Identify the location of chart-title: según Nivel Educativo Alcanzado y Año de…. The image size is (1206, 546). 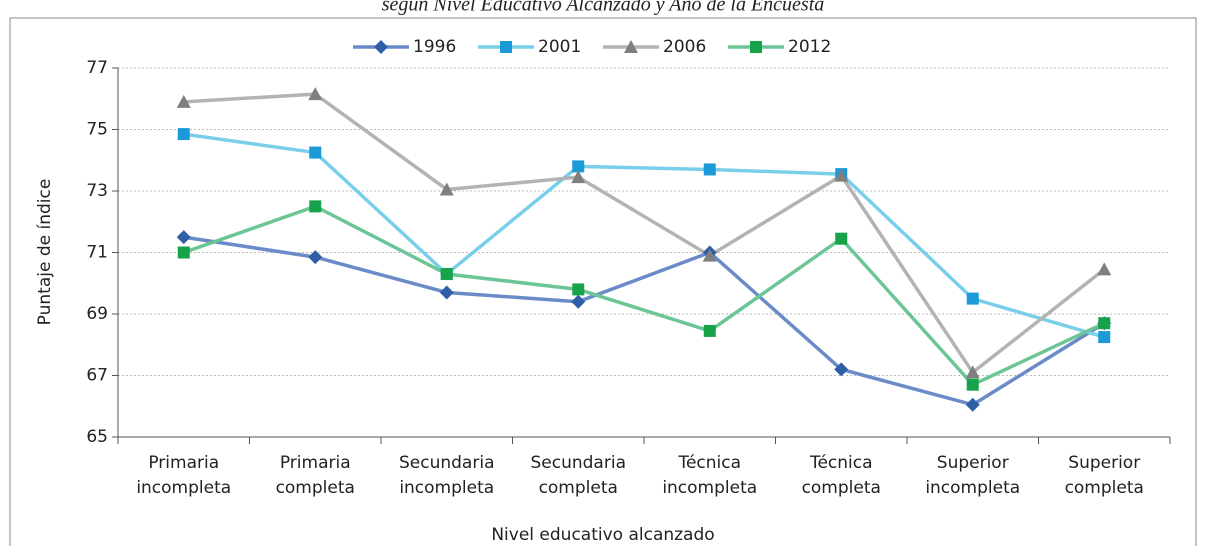
(603, 8).